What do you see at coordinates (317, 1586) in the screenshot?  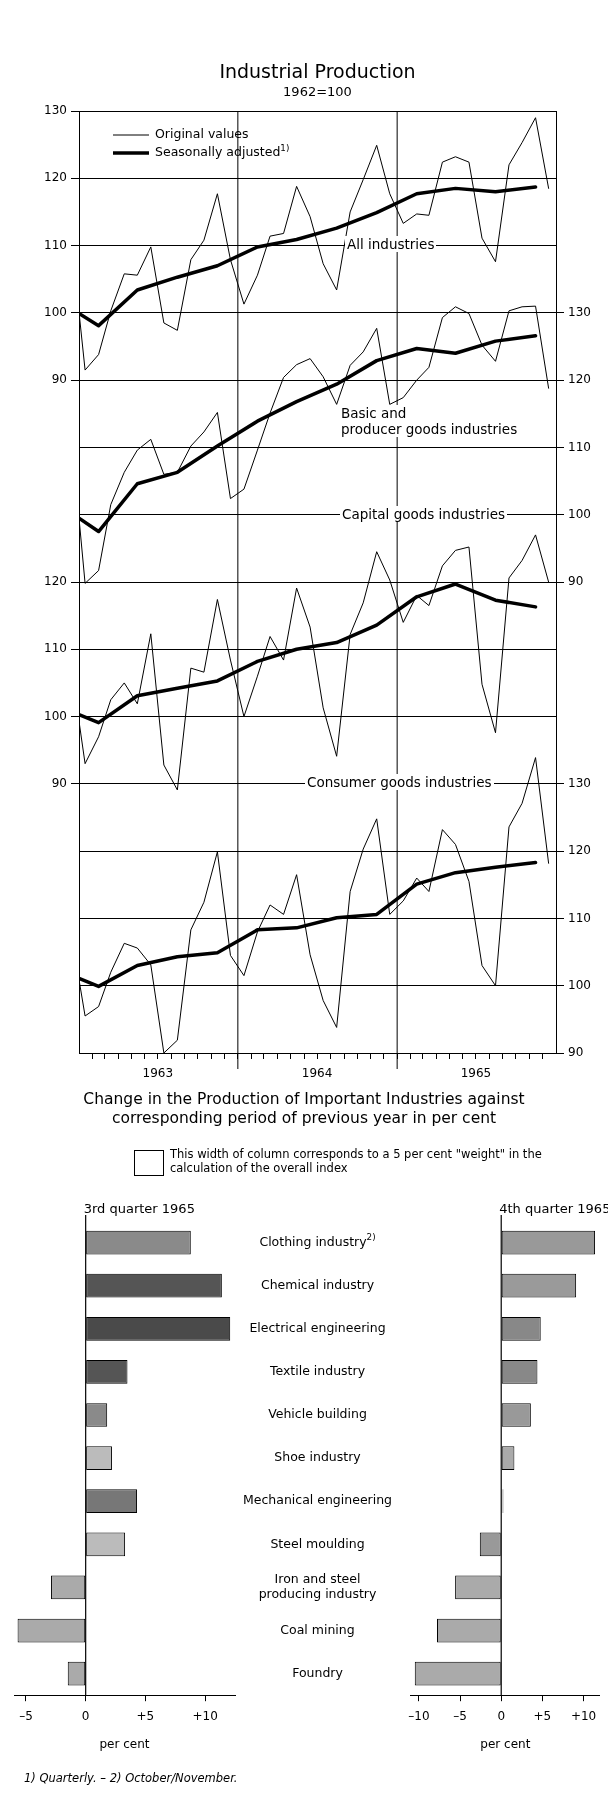 I see `y-tick-label: Iron and steel producing industry` at bounding box center [317, 1586].